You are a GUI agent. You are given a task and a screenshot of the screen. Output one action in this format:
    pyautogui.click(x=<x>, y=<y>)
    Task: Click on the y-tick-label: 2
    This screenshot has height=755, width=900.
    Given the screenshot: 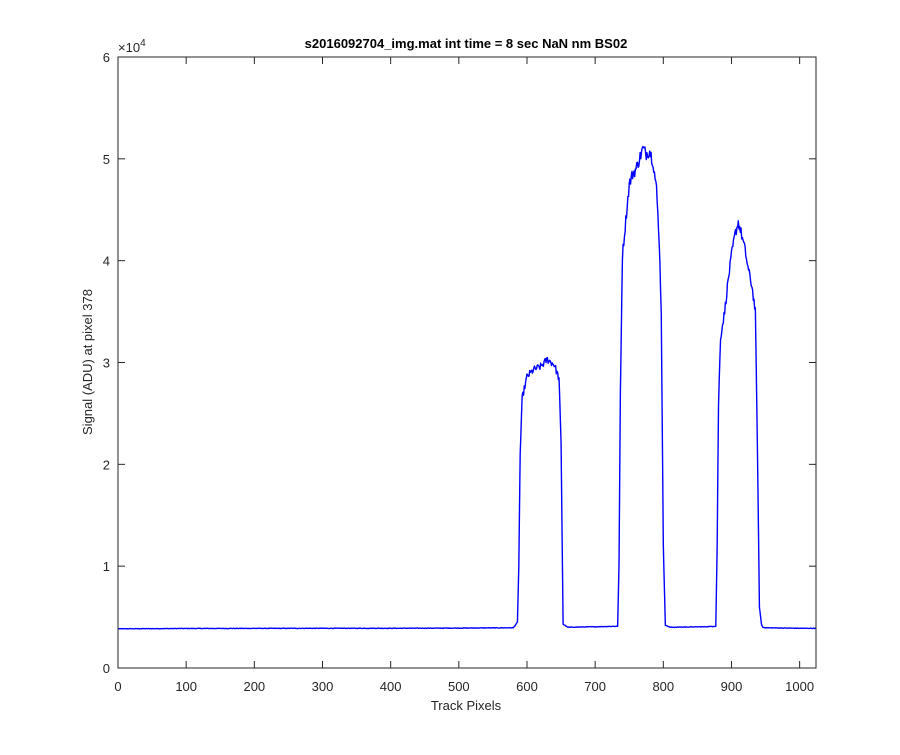 What is the action you would take?
    pyautogui.click(x=106, y=464)
    